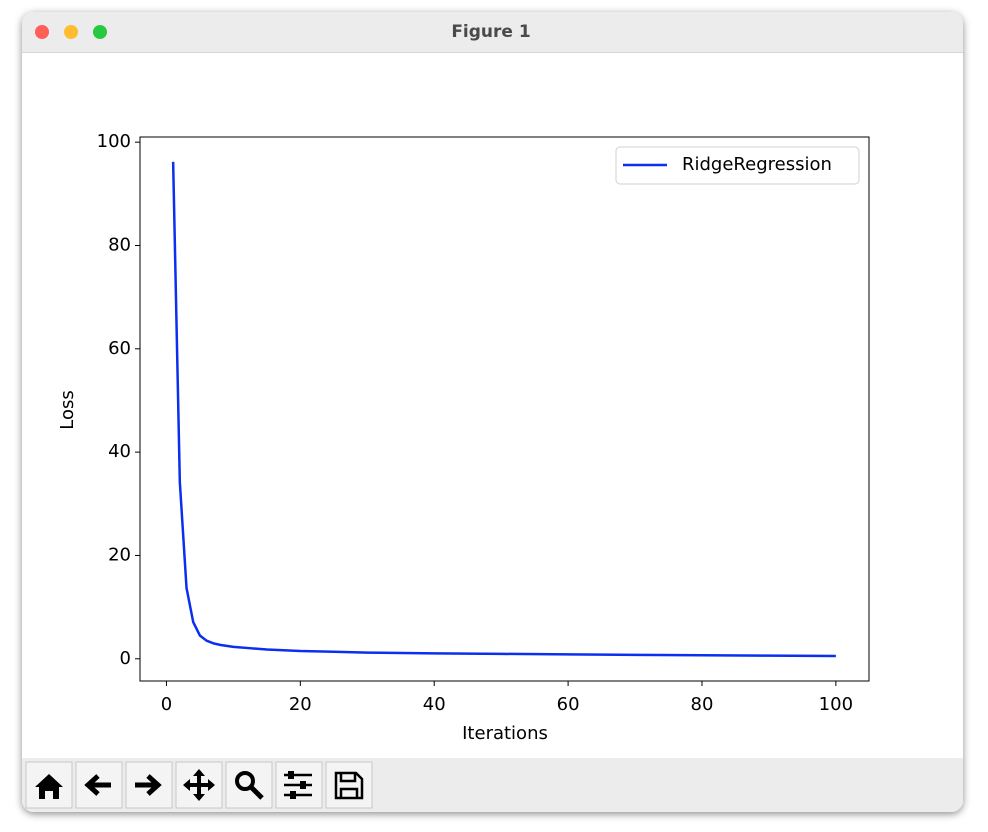 The height and width of the screenshot is (832, 988). What do you see at coordinates (199, 785) in the screenshot?
I see `toolbar-icons` at bounding box center [199, 785].